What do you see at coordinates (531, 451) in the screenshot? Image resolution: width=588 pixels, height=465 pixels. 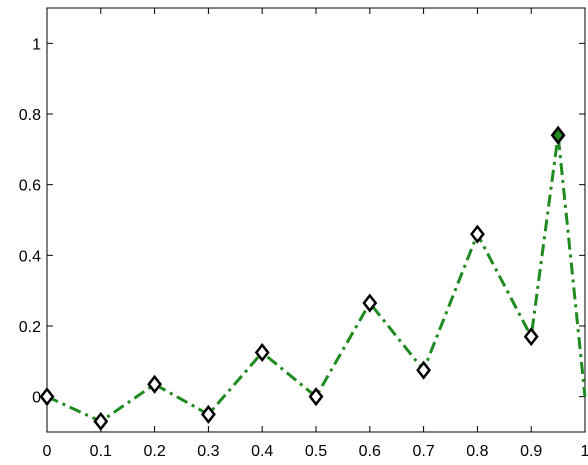 I see `x-tick-label: 0.9` at bounding box center [531, 451].